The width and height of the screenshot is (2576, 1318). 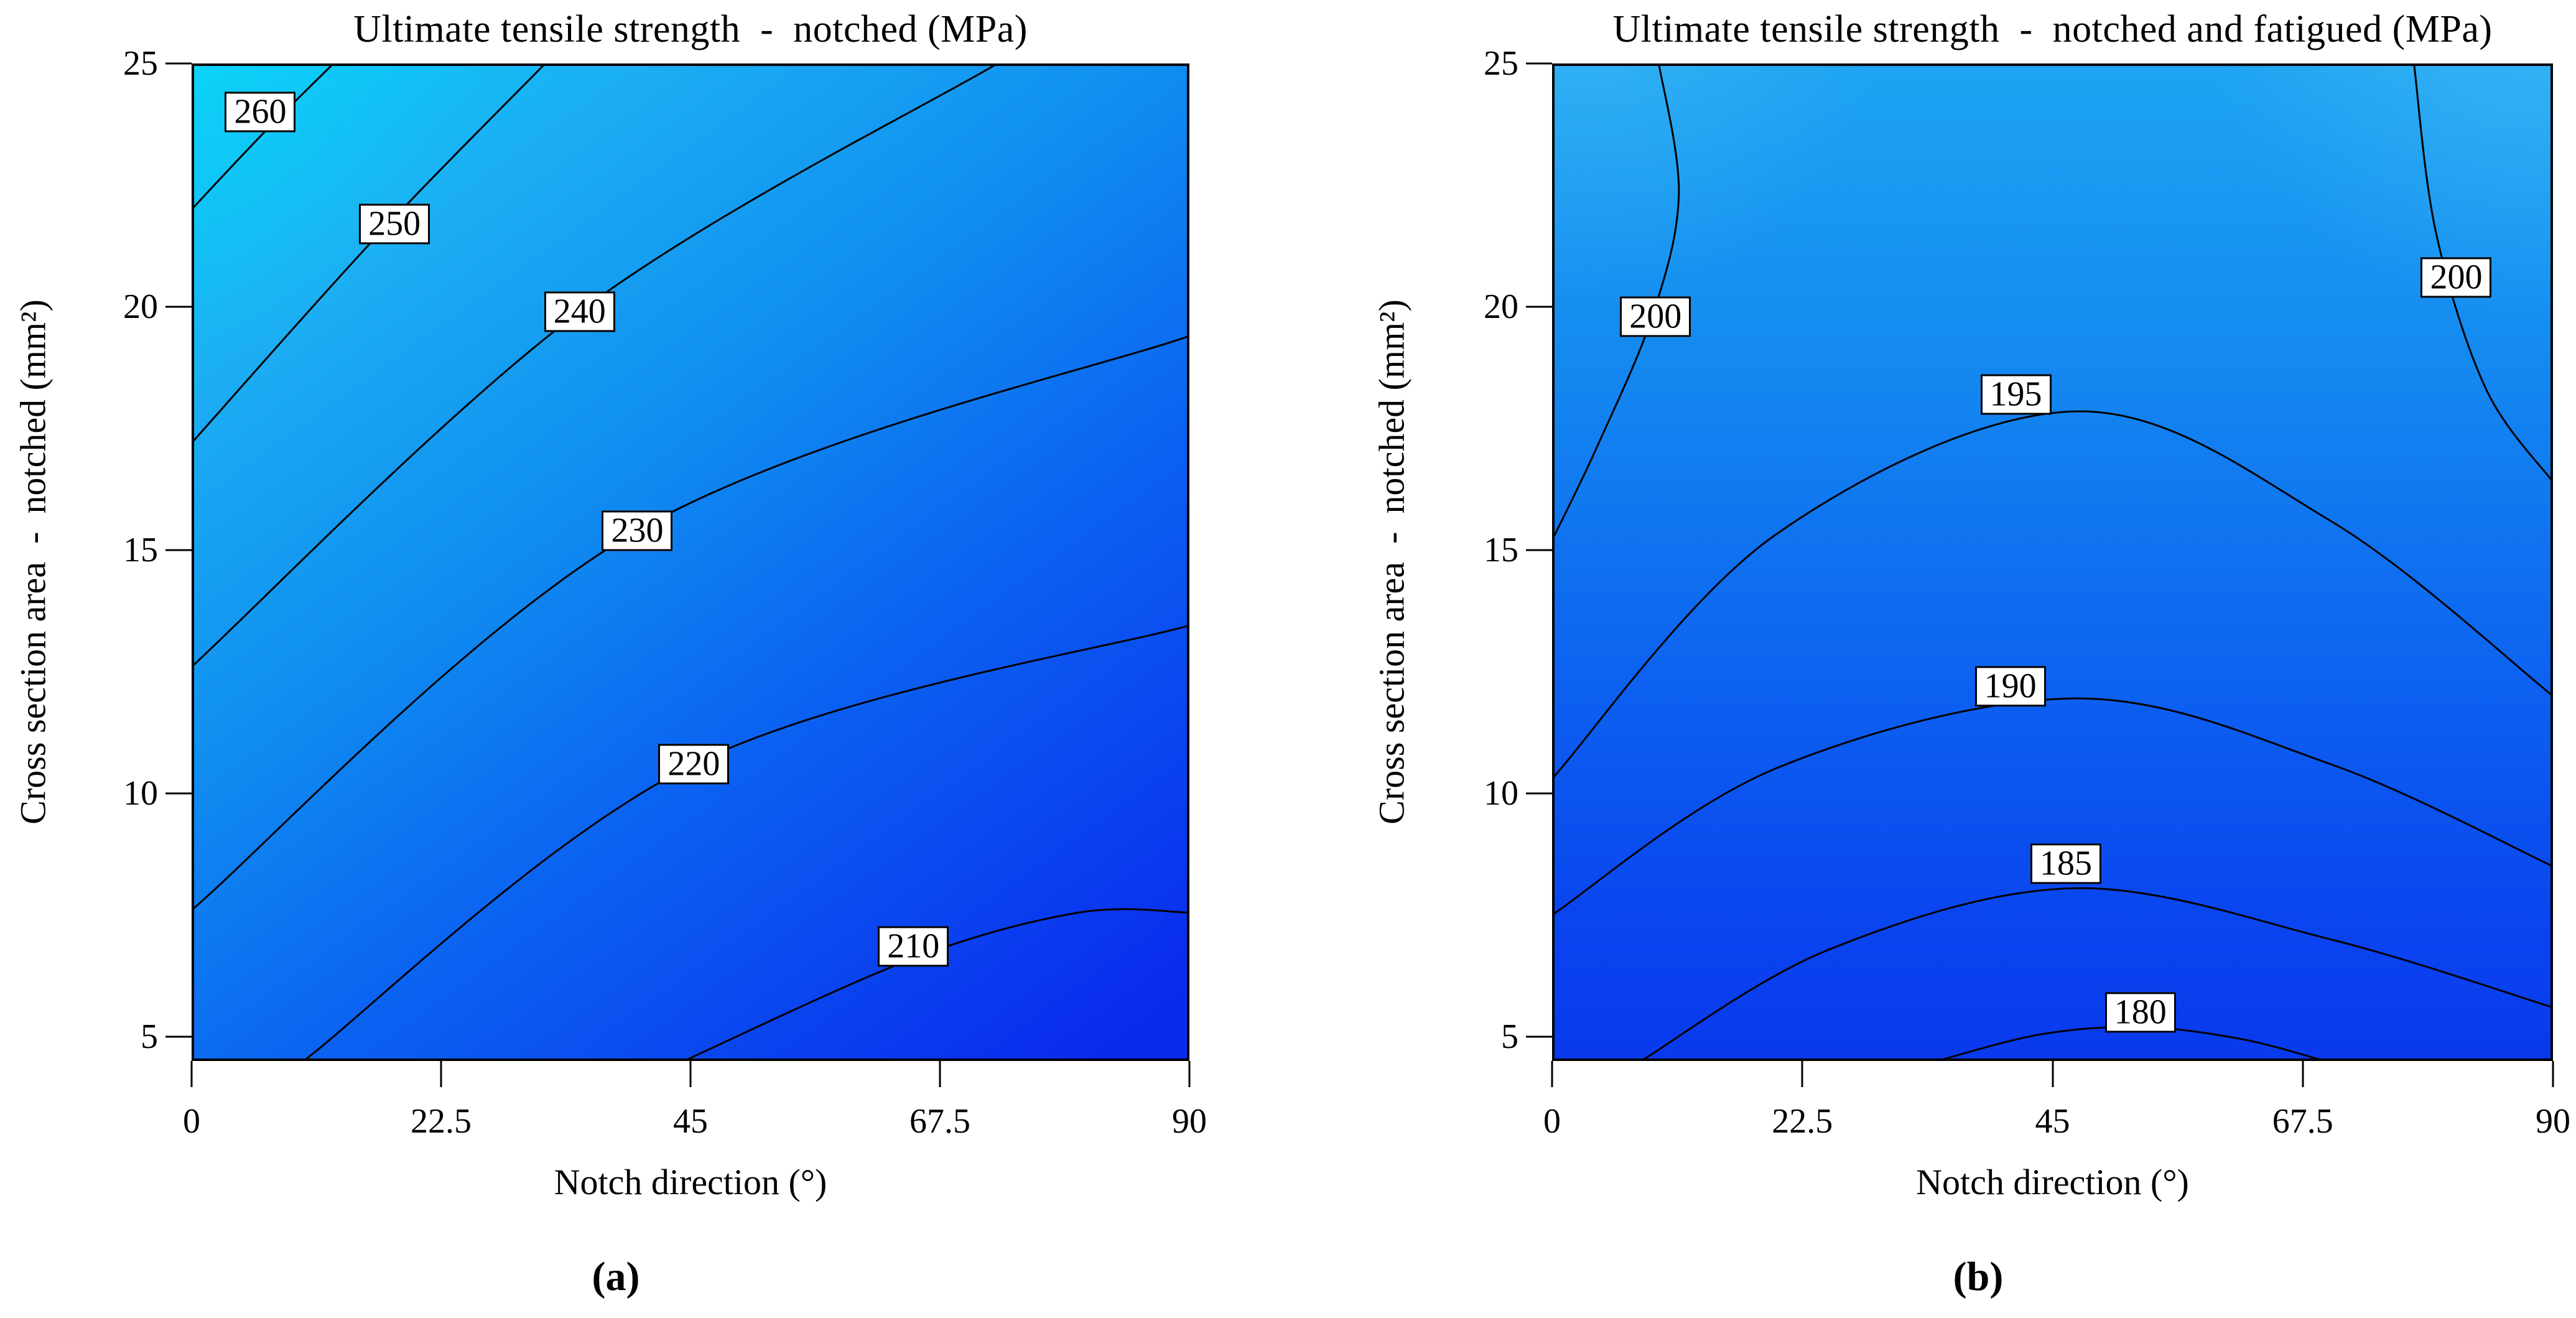 What do you see at coordinates (260, 112) in the screenshot?
I see `contour-label: 260` at bounding box center [260, 112].